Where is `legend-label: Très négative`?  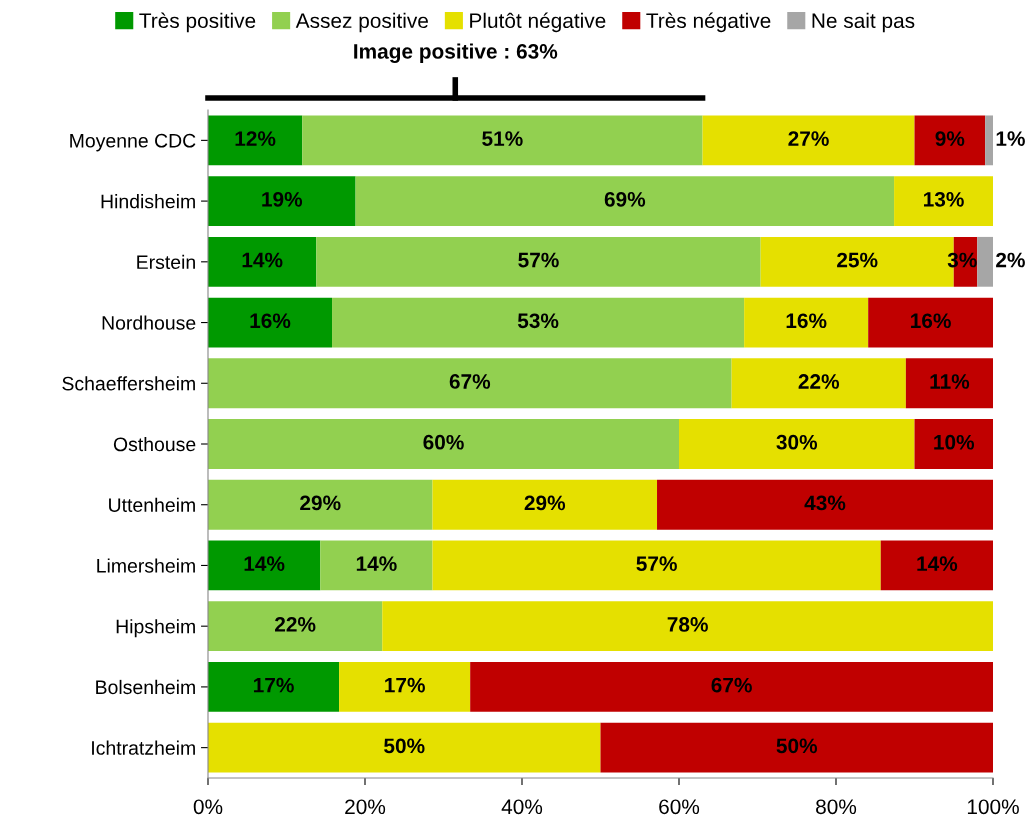
legend-label: Très négative is located at coordinates (708, 22).